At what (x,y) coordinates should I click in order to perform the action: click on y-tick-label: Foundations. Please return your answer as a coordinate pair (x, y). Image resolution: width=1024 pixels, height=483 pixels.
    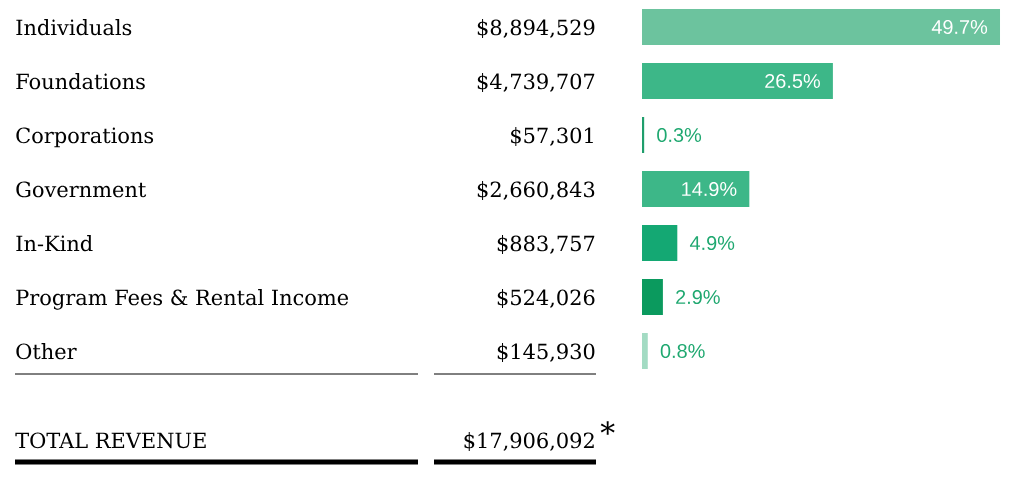
    Looking at the image, I should click on (80, 81).